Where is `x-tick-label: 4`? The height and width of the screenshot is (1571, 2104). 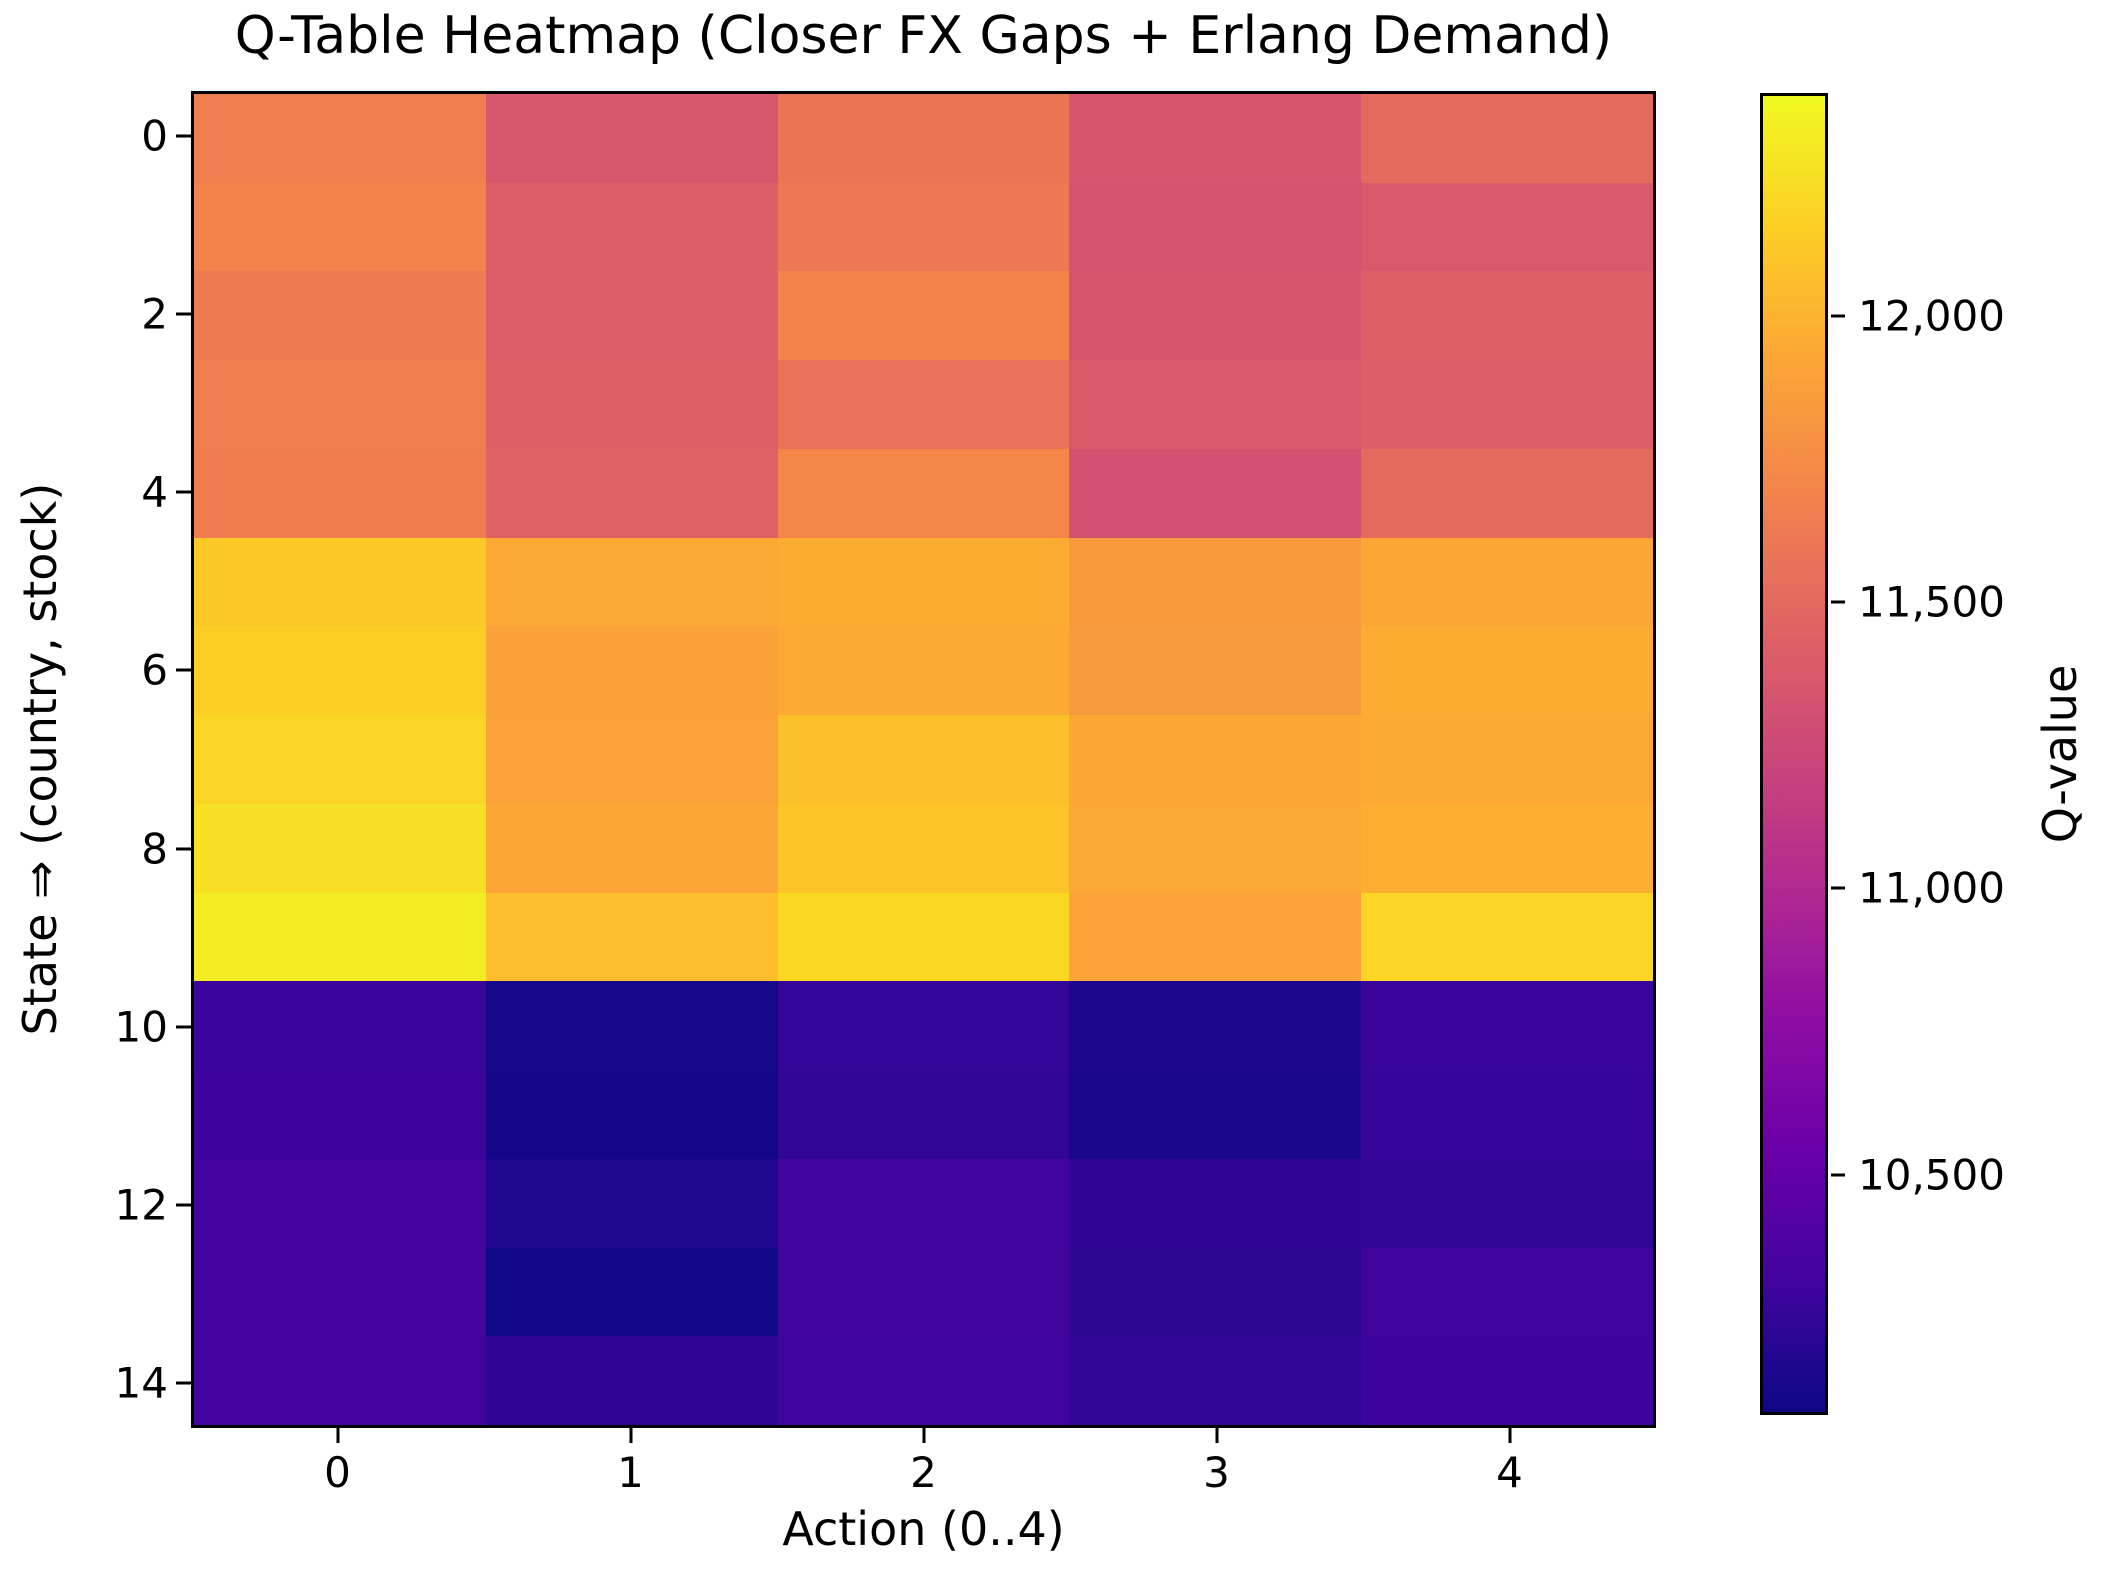 x-tick-label: 4 is located at coordinates (1509, 1472).